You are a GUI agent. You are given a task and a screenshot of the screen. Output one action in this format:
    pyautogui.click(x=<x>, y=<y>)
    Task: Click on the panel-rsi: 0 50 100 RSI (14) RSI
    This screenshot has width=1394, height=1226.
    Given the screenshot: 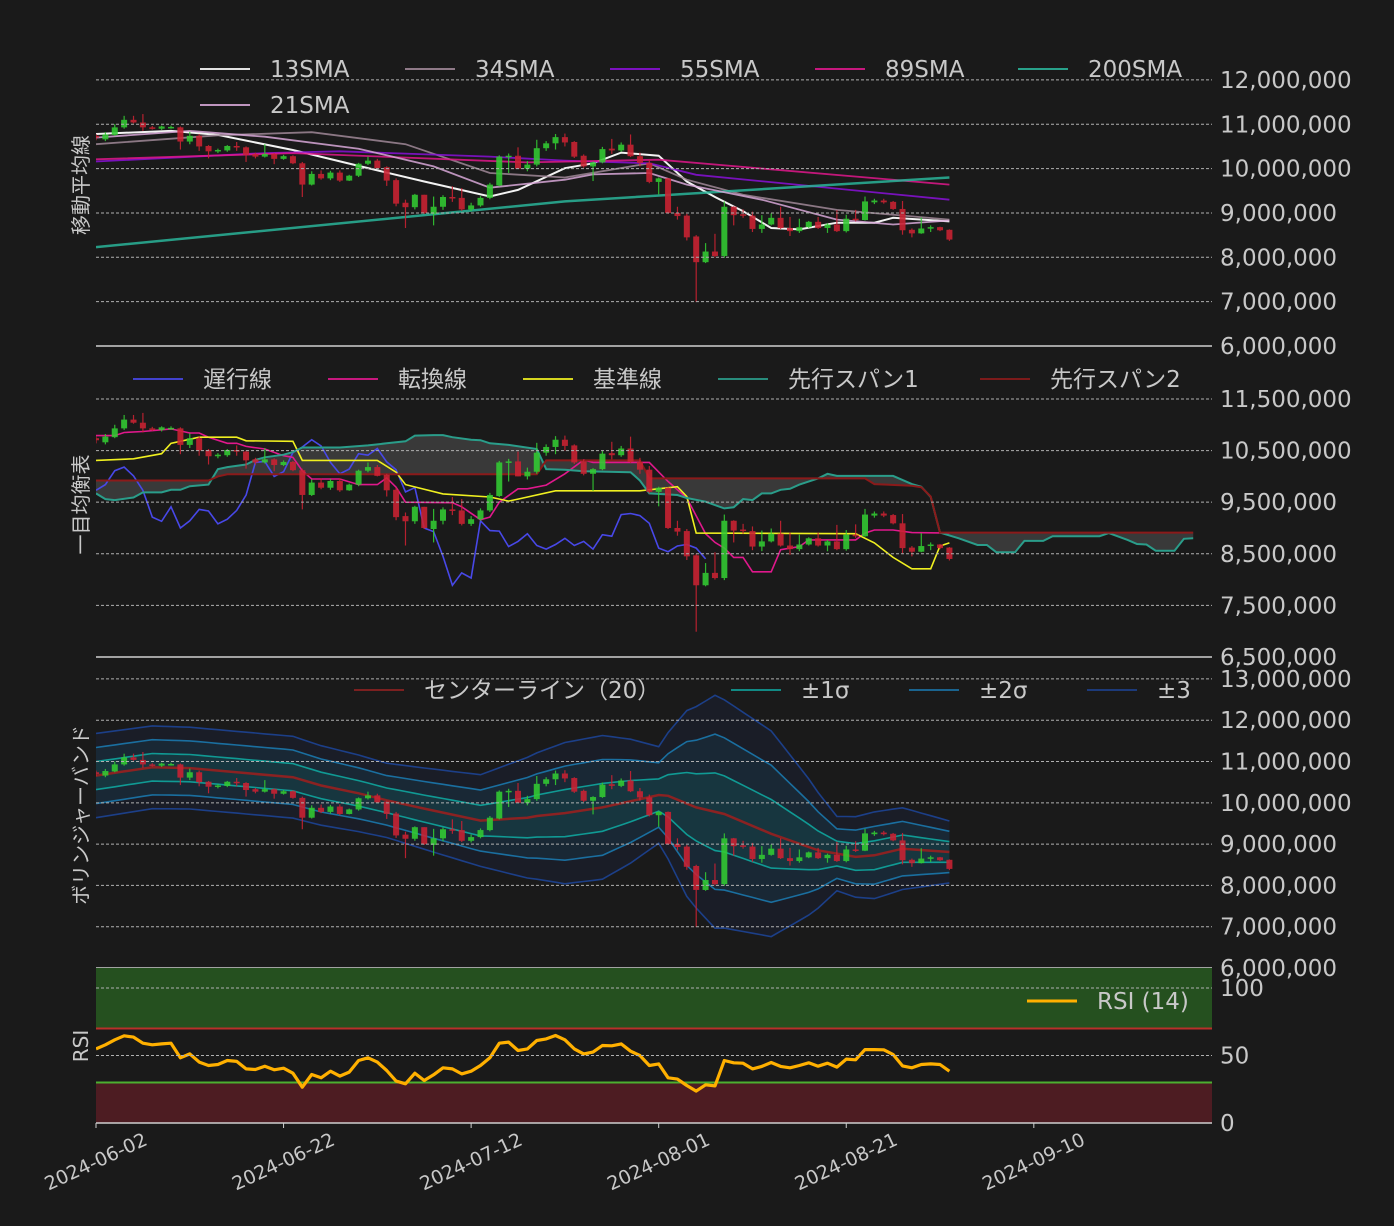 What is the action you would take?
    pyautogui.click(x=666, y=1052)
    